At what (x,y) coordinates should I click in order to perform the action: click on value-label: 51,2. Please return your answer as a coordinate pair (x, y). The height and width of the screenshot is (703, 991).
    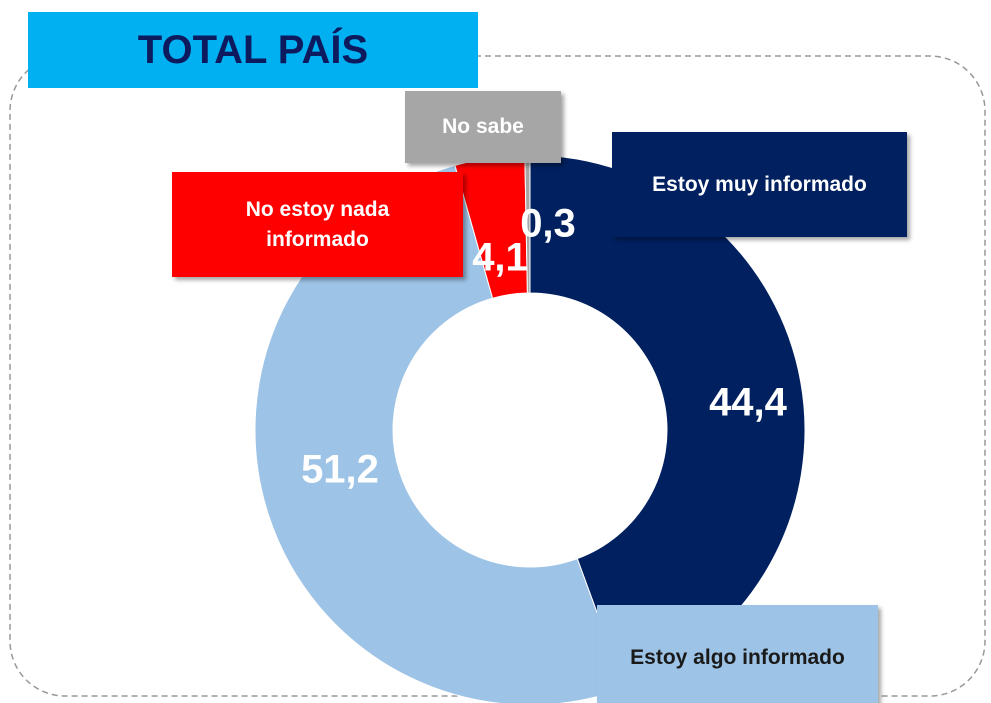
    Looking at the image, I should click on (340, 470).